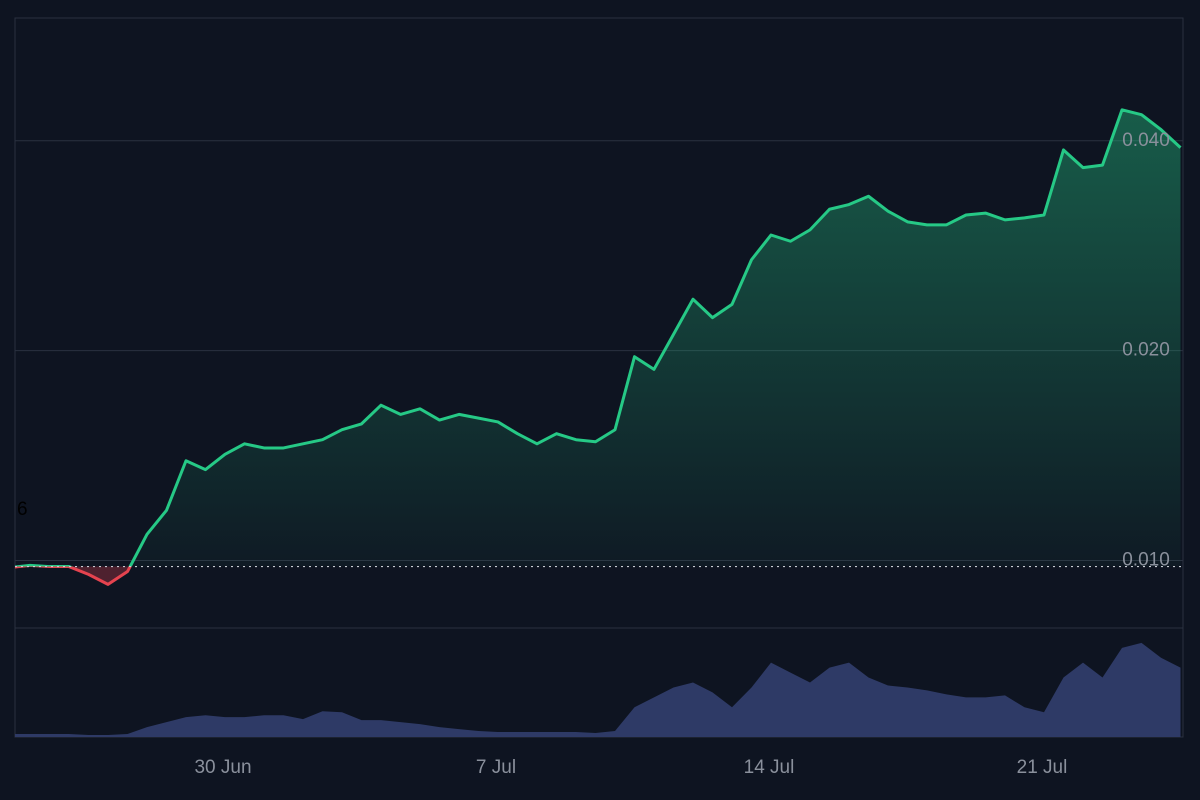  What do you see at coordinates (1042, 767) in the screenshot?
I see `x-tick-label: 21 Jul` at bounding box center [1042, 767].